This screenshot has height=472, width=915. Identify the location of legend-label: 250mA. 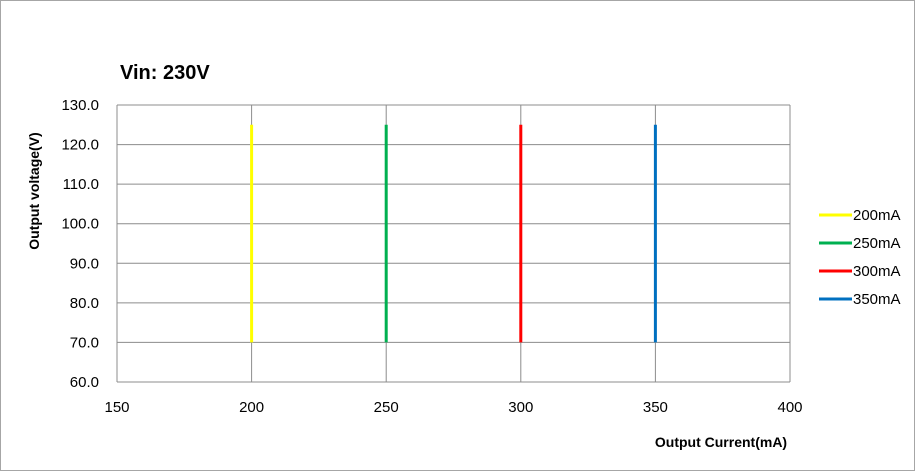
(877, 243).